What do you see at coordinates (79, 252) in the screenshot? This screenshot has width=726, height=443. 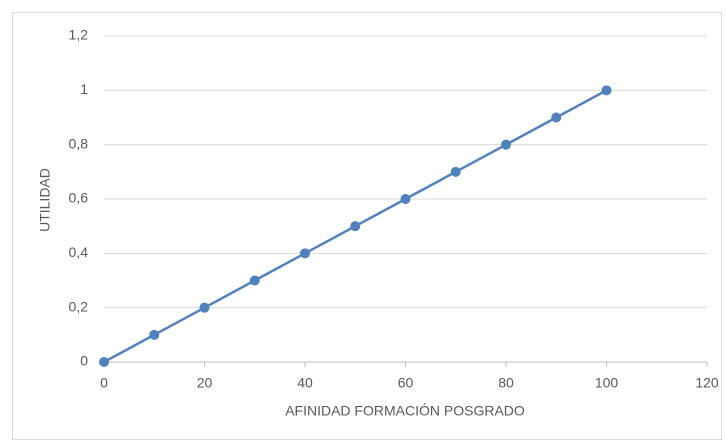 I see `y-tick-label: 0,4` at bounding box center [79, 252].